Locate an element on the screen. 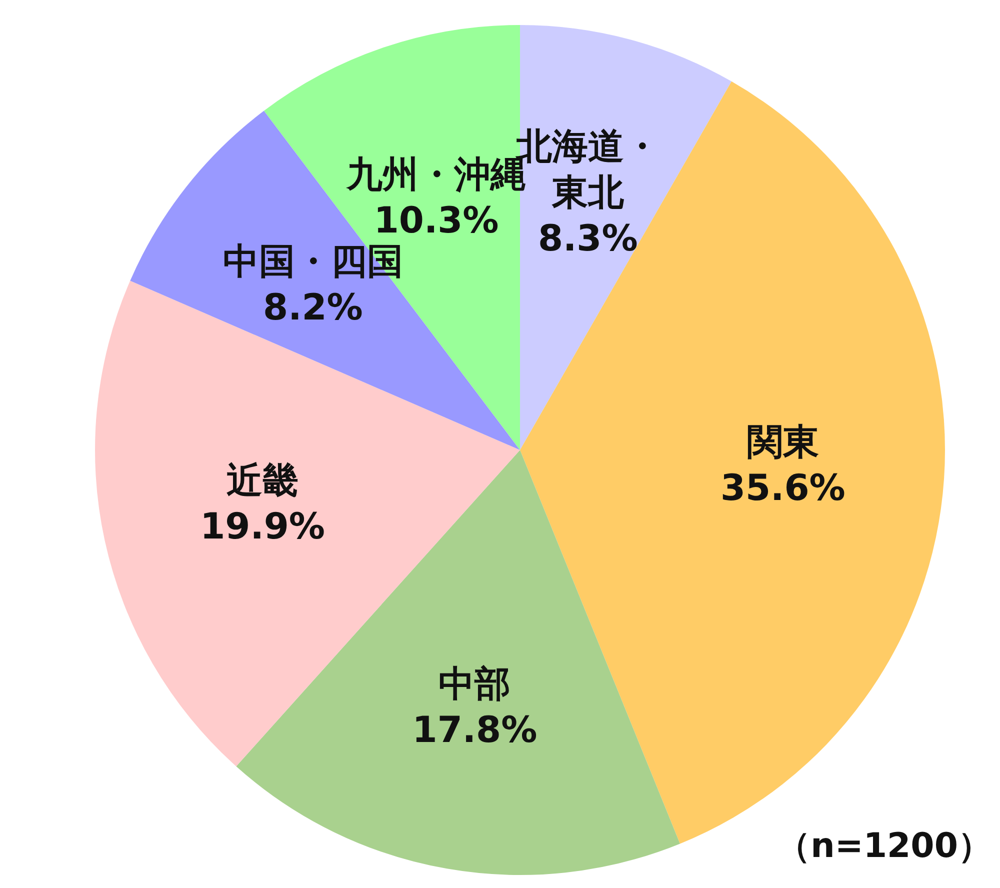 The image size is (1000, 888). data-label: 19.9% is located at coordinates (263, 527).